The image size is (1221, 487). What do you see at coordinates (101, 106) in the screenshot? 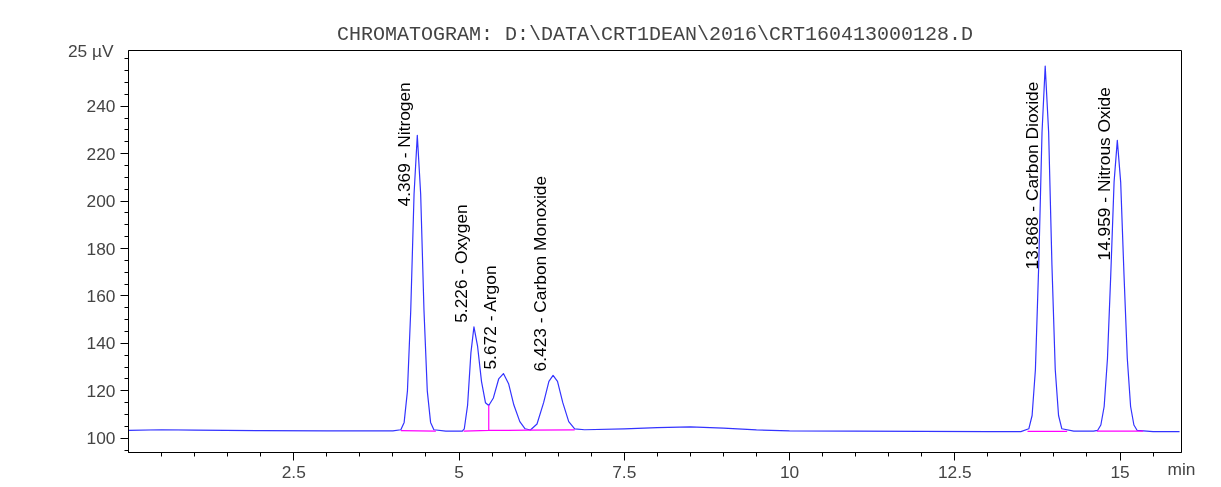
I see `y-tick-label: 240` at bounding box center [101, 106].